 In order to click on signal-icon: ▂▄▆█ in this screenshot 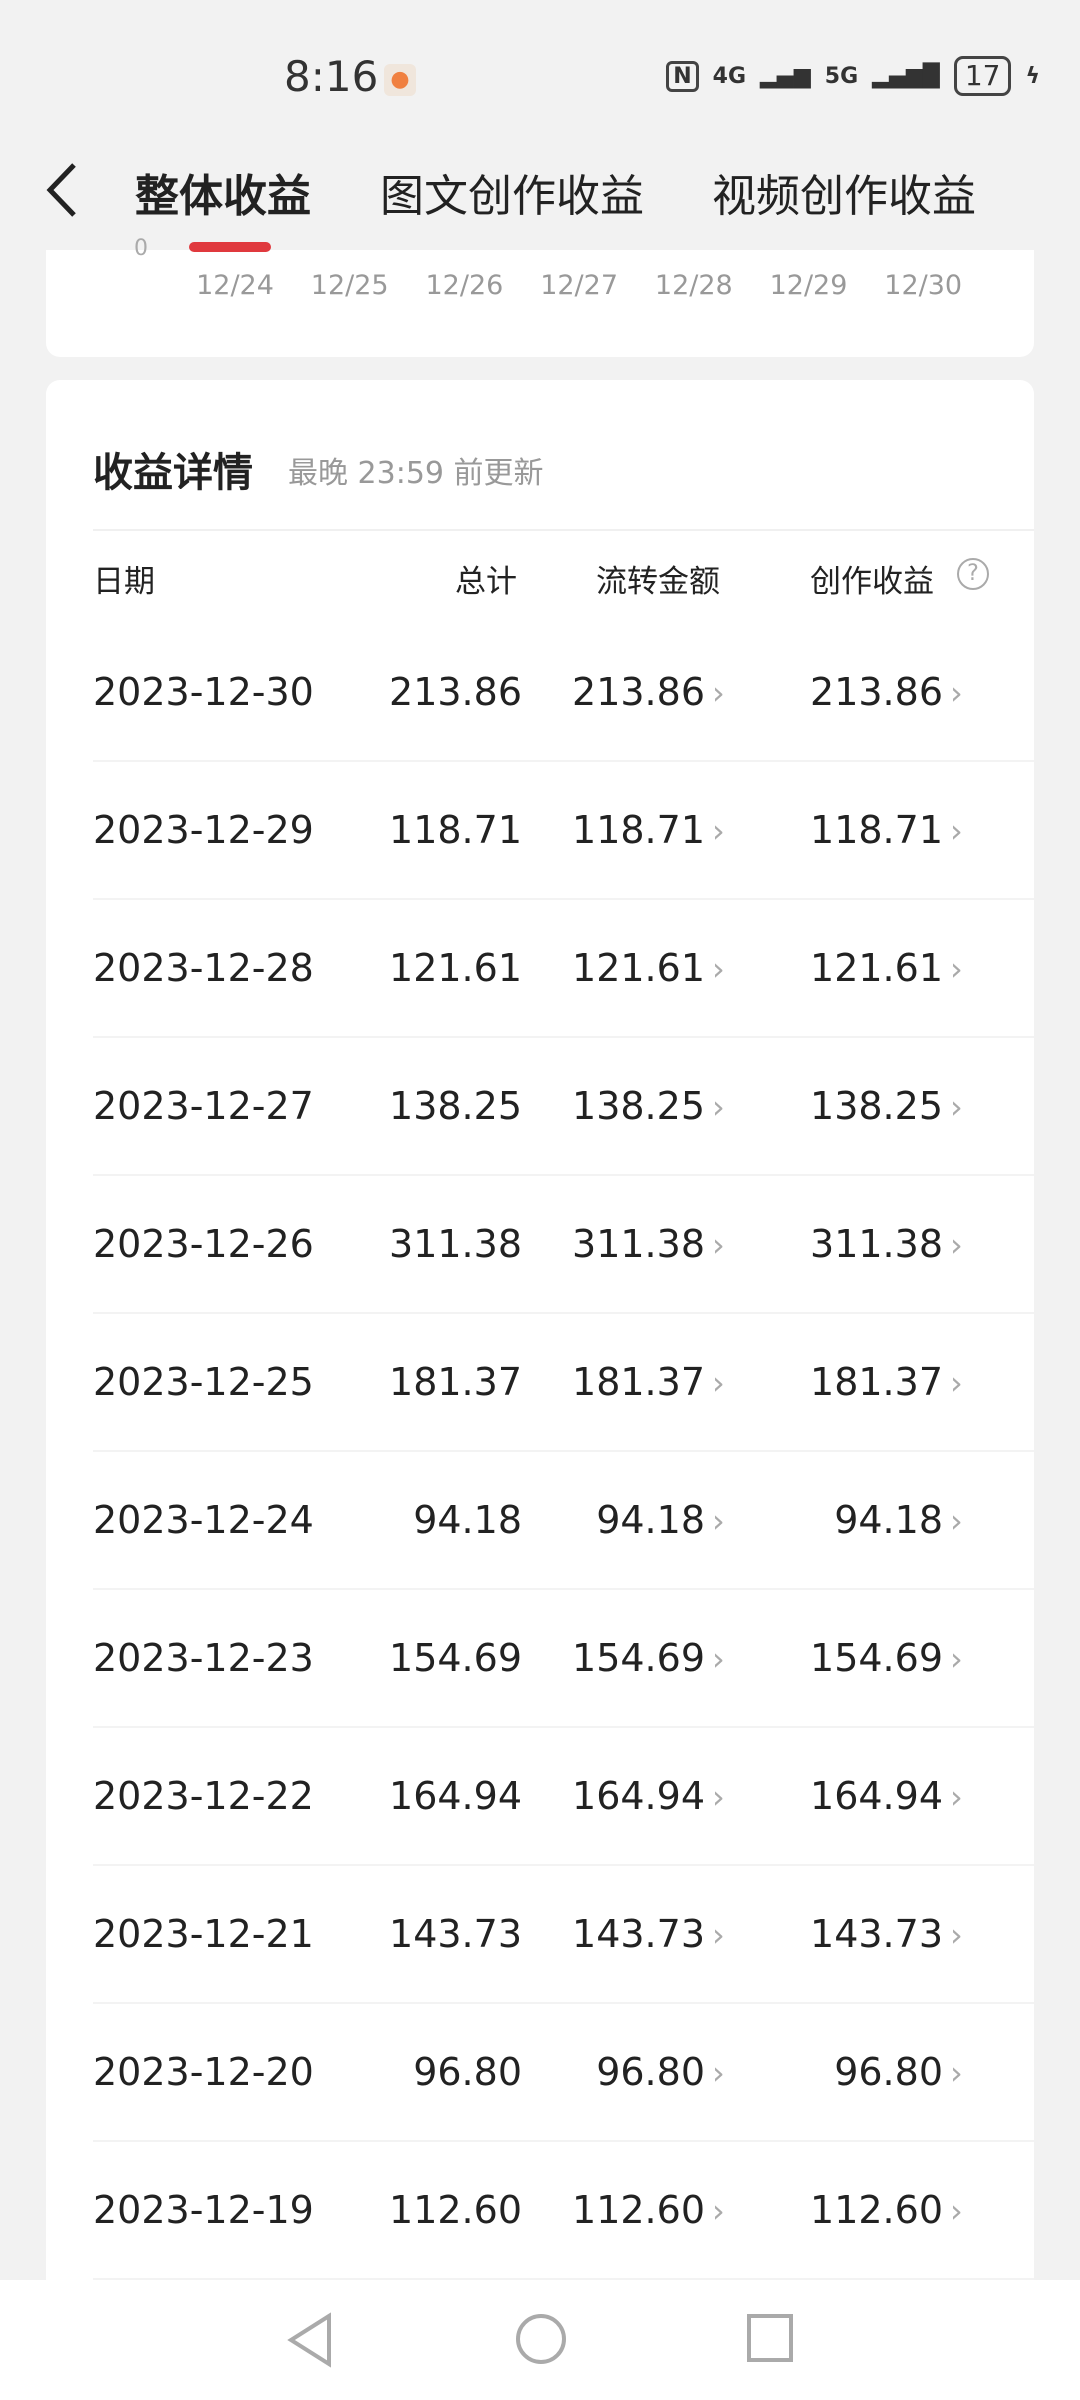, I will do `click(906, 76)`.